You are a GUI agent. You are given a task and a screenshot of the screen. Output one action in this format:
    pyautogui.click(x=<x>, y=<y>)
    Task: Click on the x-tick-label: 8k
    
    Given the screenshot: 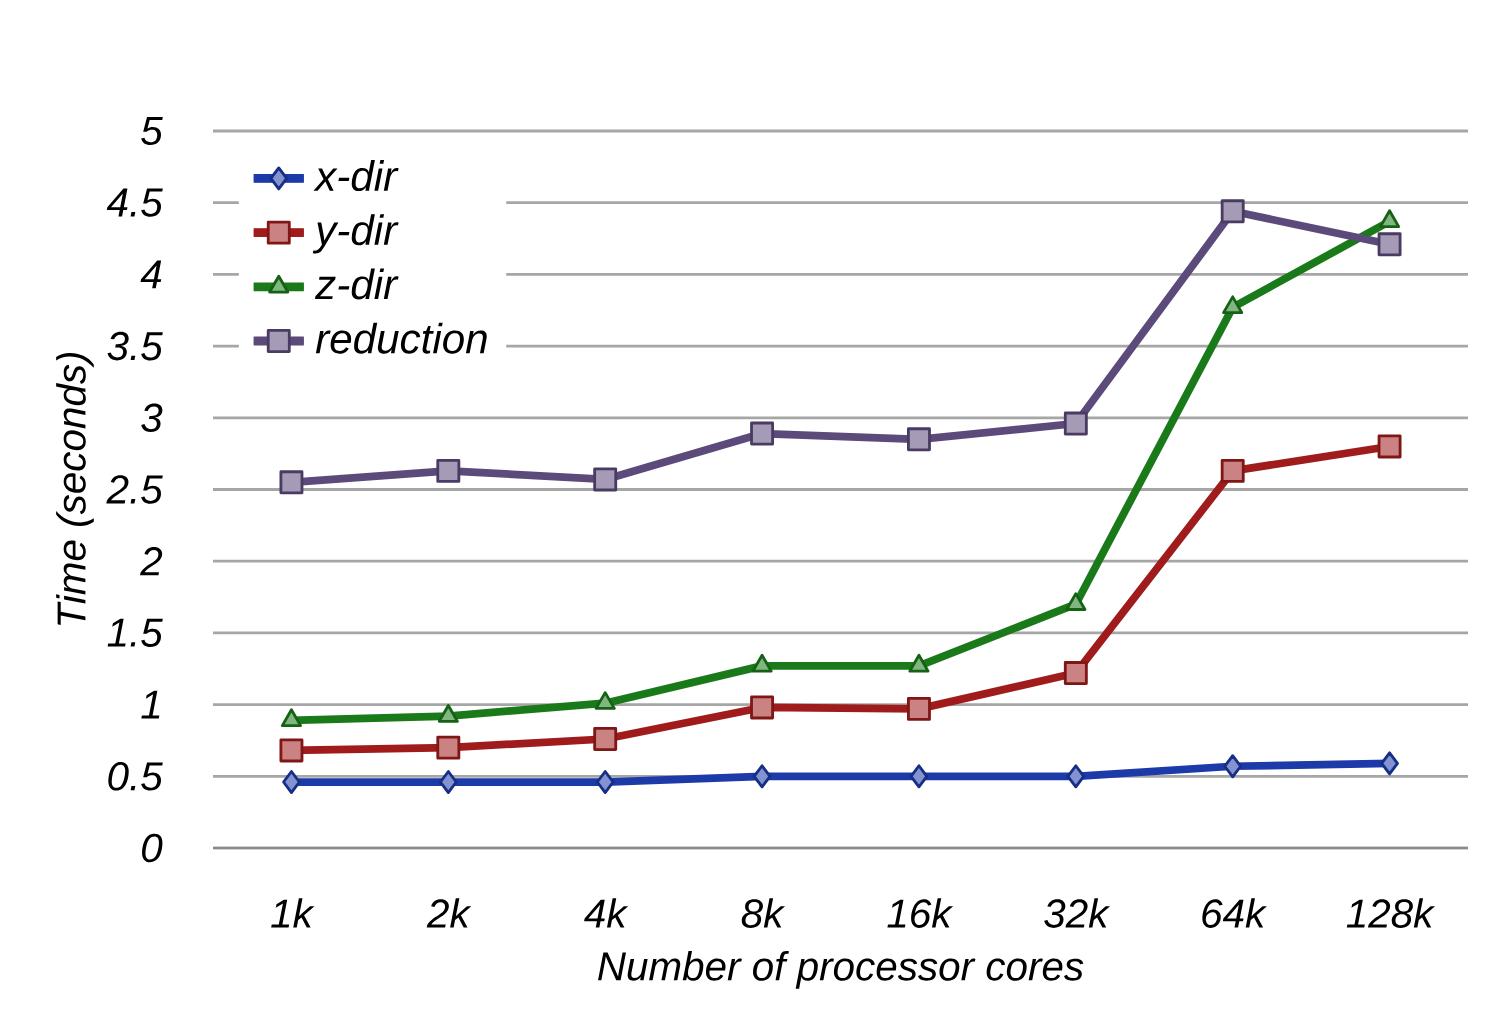 What is the action you would take?
    pyautogui.click(x=763, y=913)
    